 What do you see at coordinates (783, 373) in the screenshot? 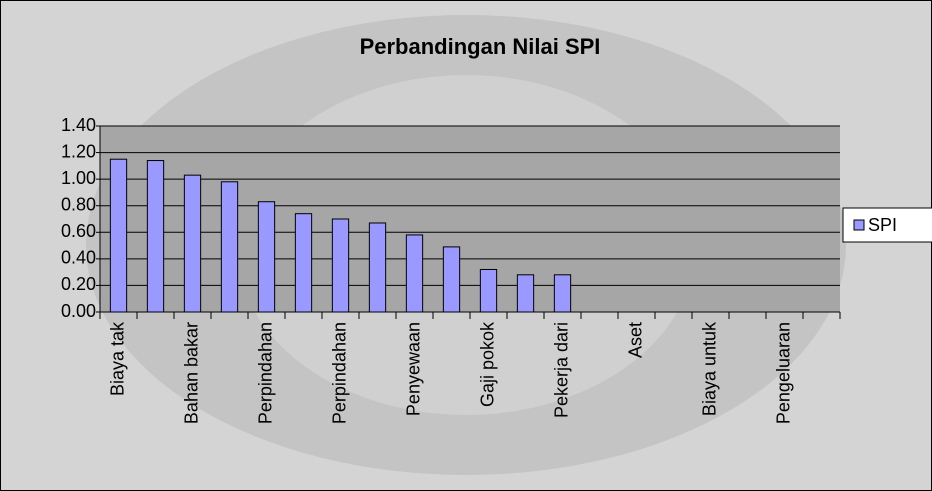
I see `x-tick-label: Pengeluaran` at bounding box center [783, 373].